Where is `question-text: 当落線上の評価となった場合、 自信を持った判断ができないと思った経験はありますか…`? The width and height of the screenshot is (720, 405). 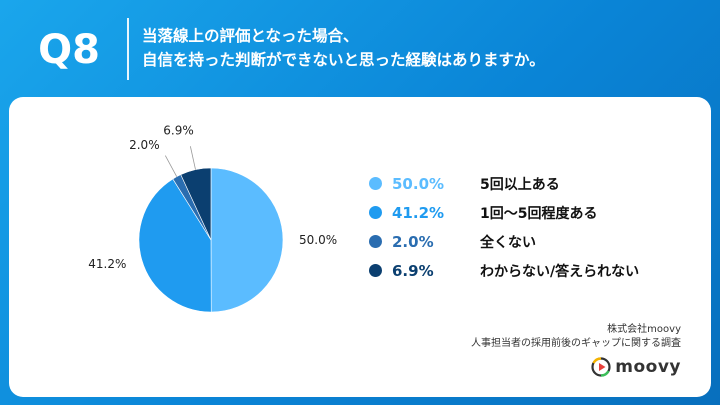 question-text: 当落線上の評価となった場合、 自信を持った判断ができないと思った経験はありますか… is located at coordinates (343, 48).